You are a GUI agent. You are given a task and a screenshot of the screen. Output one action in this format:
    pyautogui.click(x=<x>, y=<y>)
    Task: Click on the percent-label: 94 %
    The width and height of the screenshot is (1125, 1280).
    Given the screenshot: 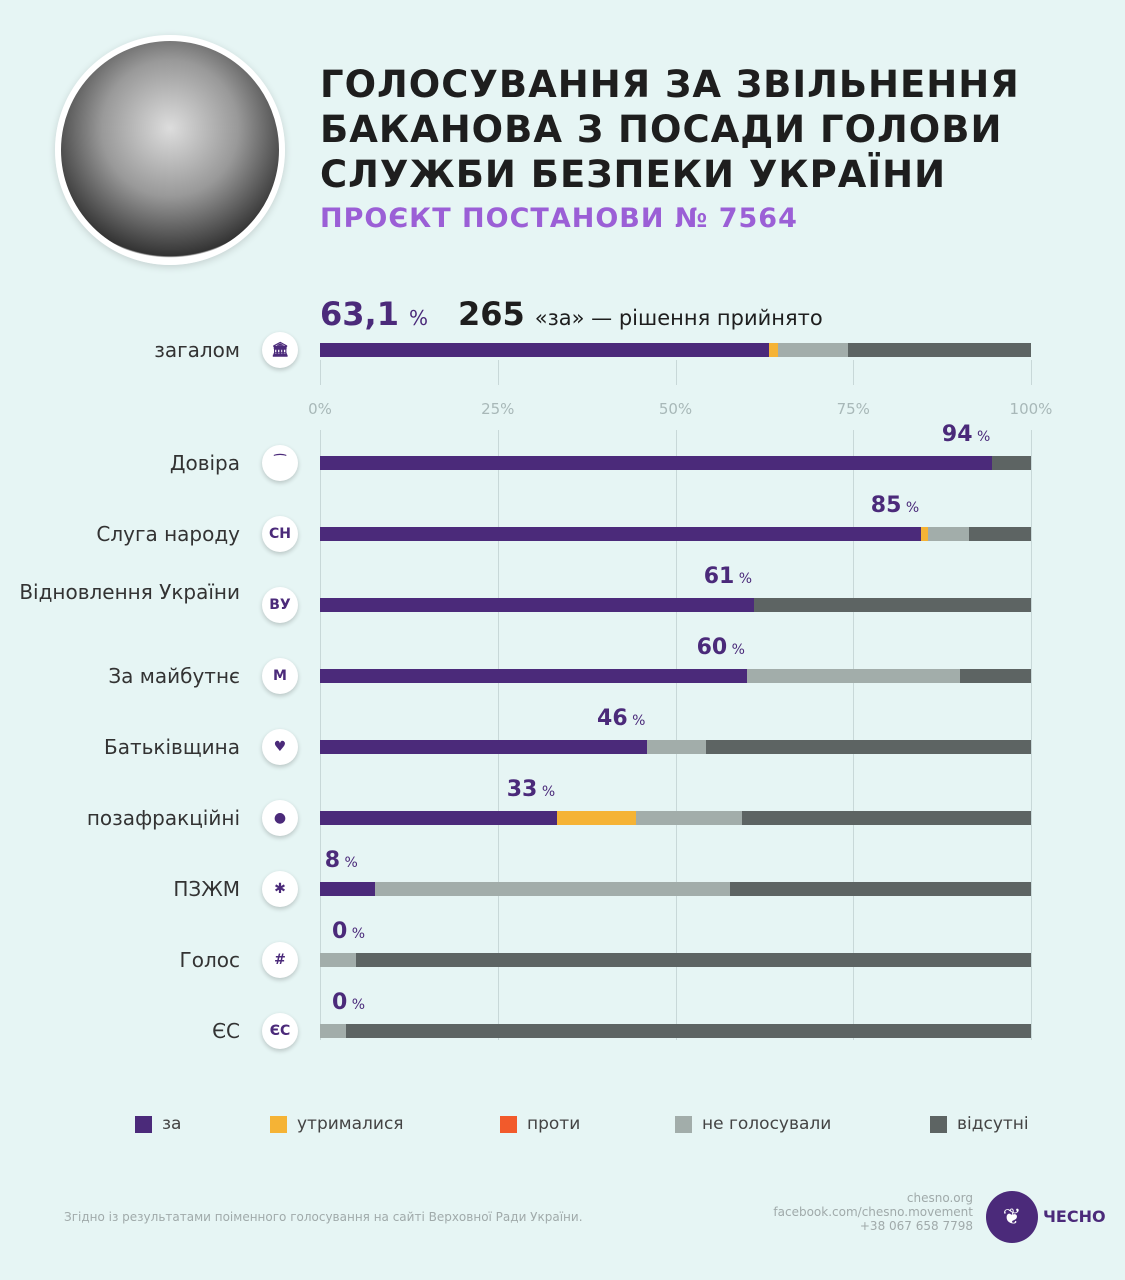 What is the action you would take?
    pyautogui.click(x=966, y=434)
    